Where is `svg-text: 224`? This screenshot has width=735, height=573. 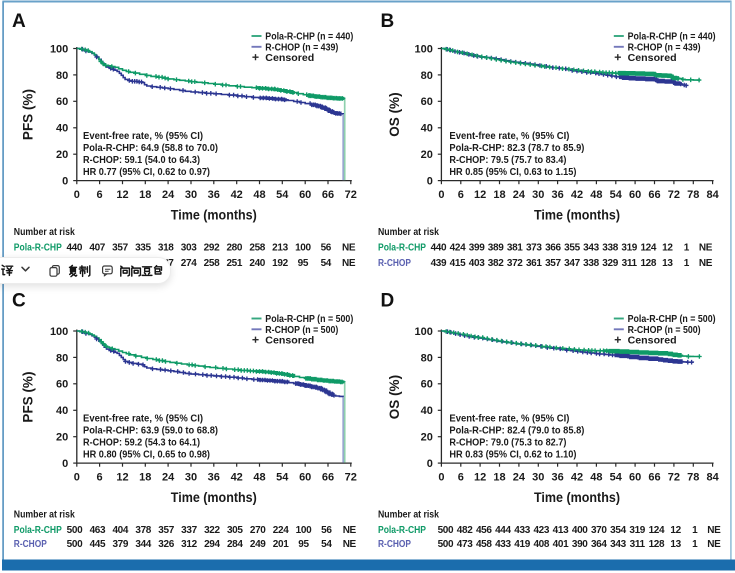
svg-text: 224 is located at coordinates (281, 530).